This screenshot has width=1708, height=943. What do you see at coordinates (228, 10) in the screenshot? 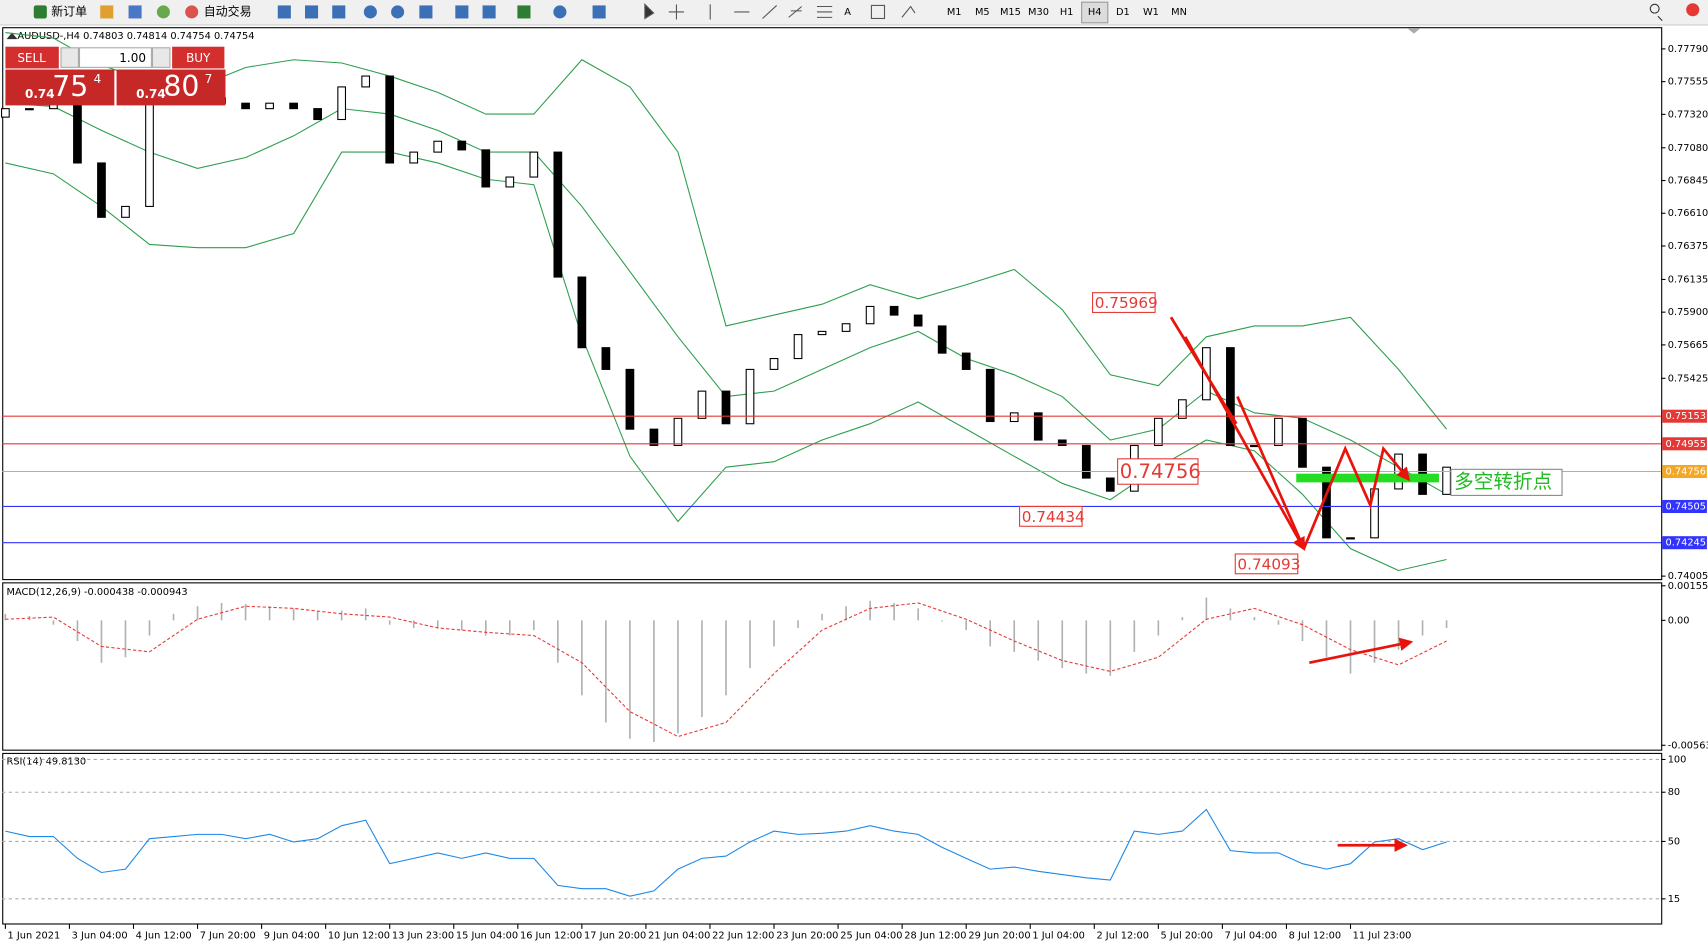
I see `auto-trade-button: 自动交易` at bounding box center [228, 10].